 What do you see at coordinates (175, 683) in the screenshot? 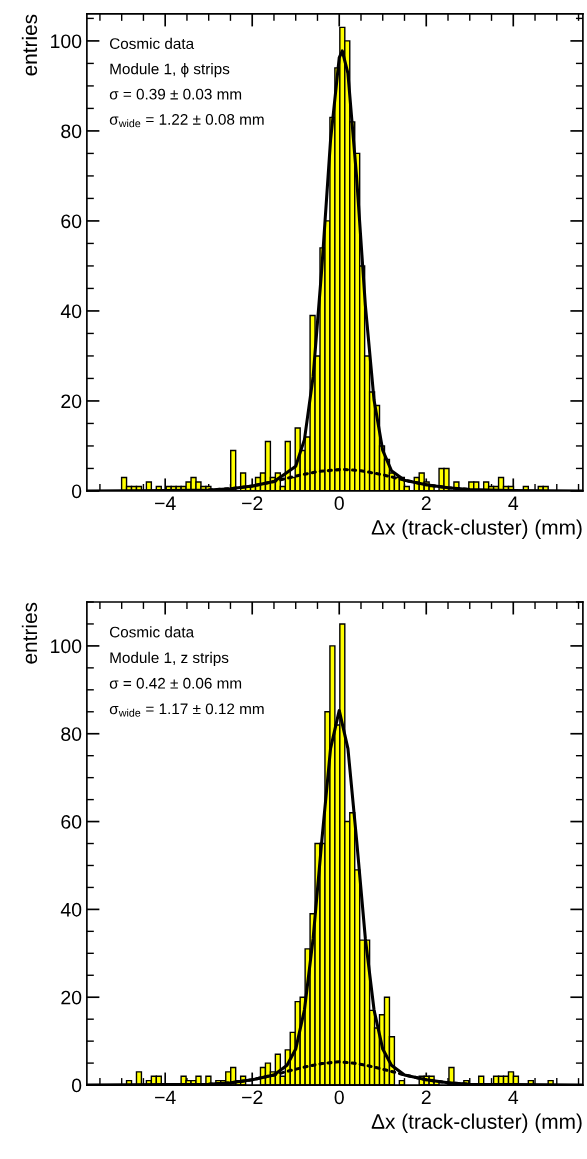
I see `annotation: σ = 0.42 ± 0.06 mm` at bounding box center [175, 683].